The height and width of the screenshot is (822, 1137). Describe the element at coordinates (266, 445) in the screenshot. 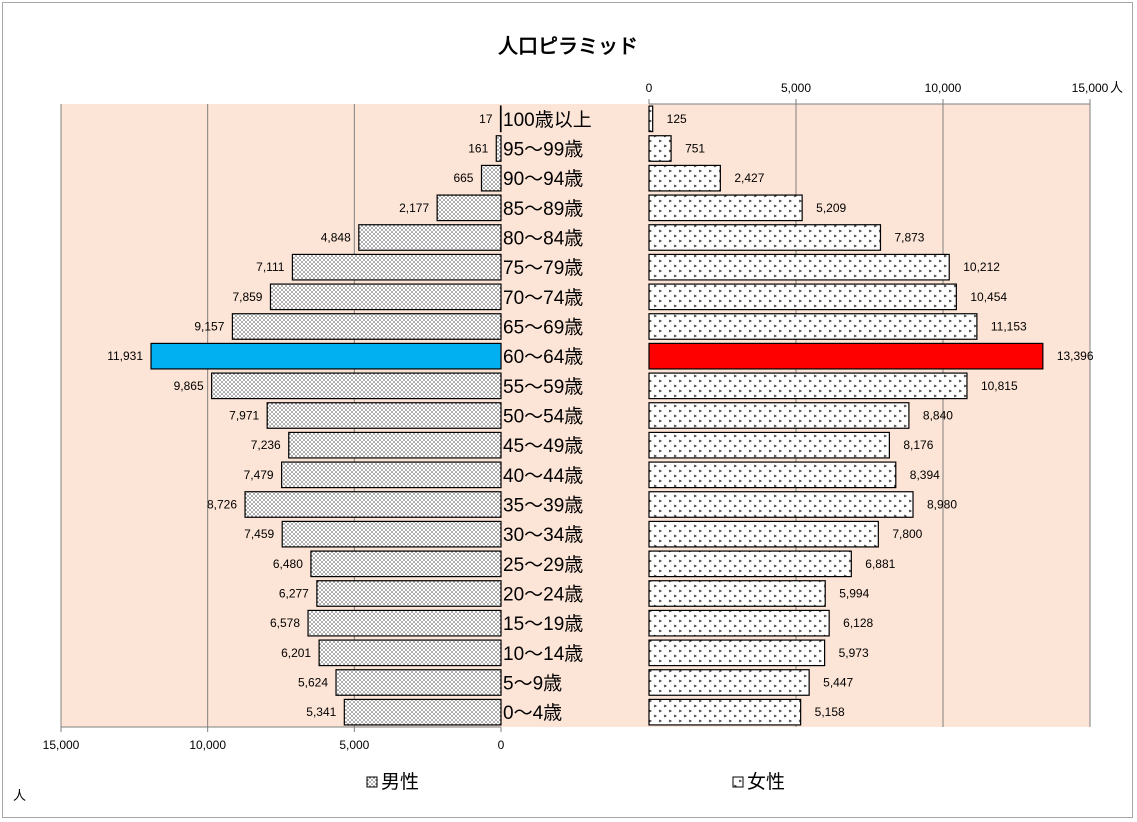

I see `male-value-label: 7,236` at that location.